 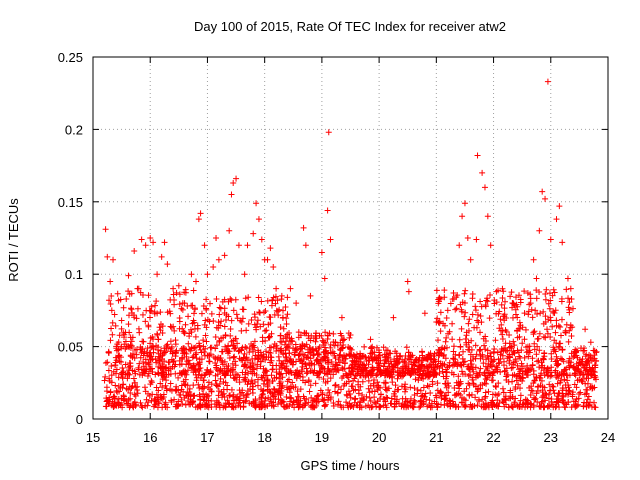 What do you see at coordinates (79, 419) in the screenshot?
I see `y-tick-label: 0` at bounding box center [79, 419].